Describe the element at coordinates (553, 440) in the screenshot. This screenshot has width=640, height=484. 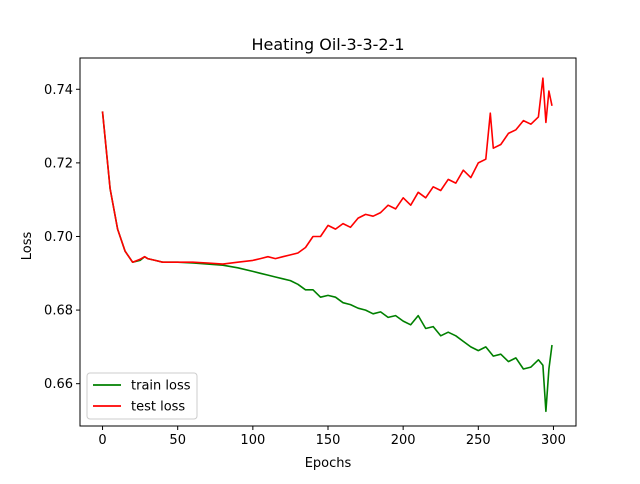
I see `x-tick-label: 300` at that location.